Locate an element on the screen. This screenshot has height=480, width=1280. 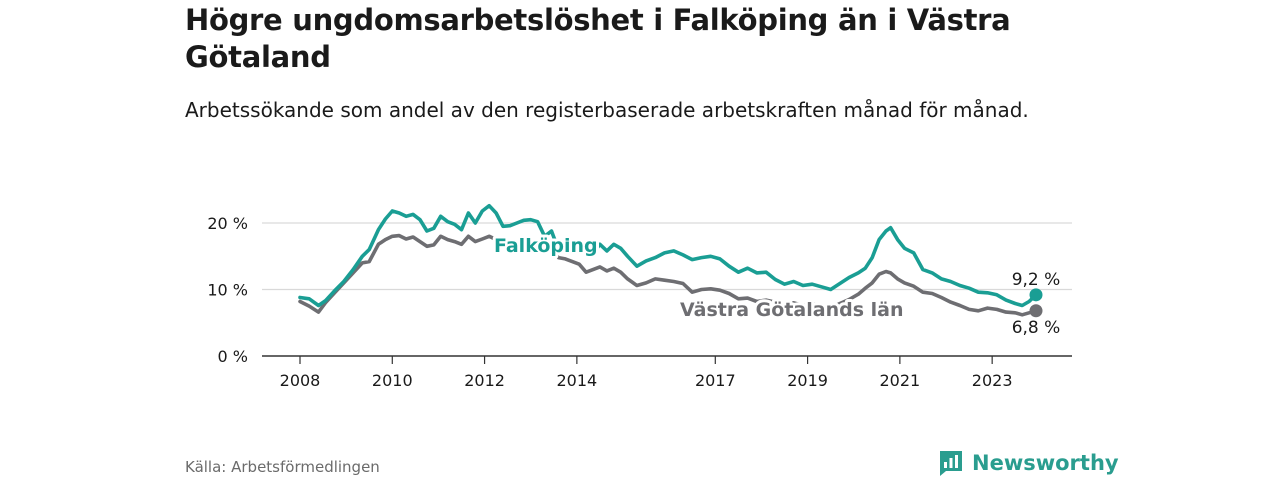
x-tick-label: 2021 is located at coordinates (900, 380).